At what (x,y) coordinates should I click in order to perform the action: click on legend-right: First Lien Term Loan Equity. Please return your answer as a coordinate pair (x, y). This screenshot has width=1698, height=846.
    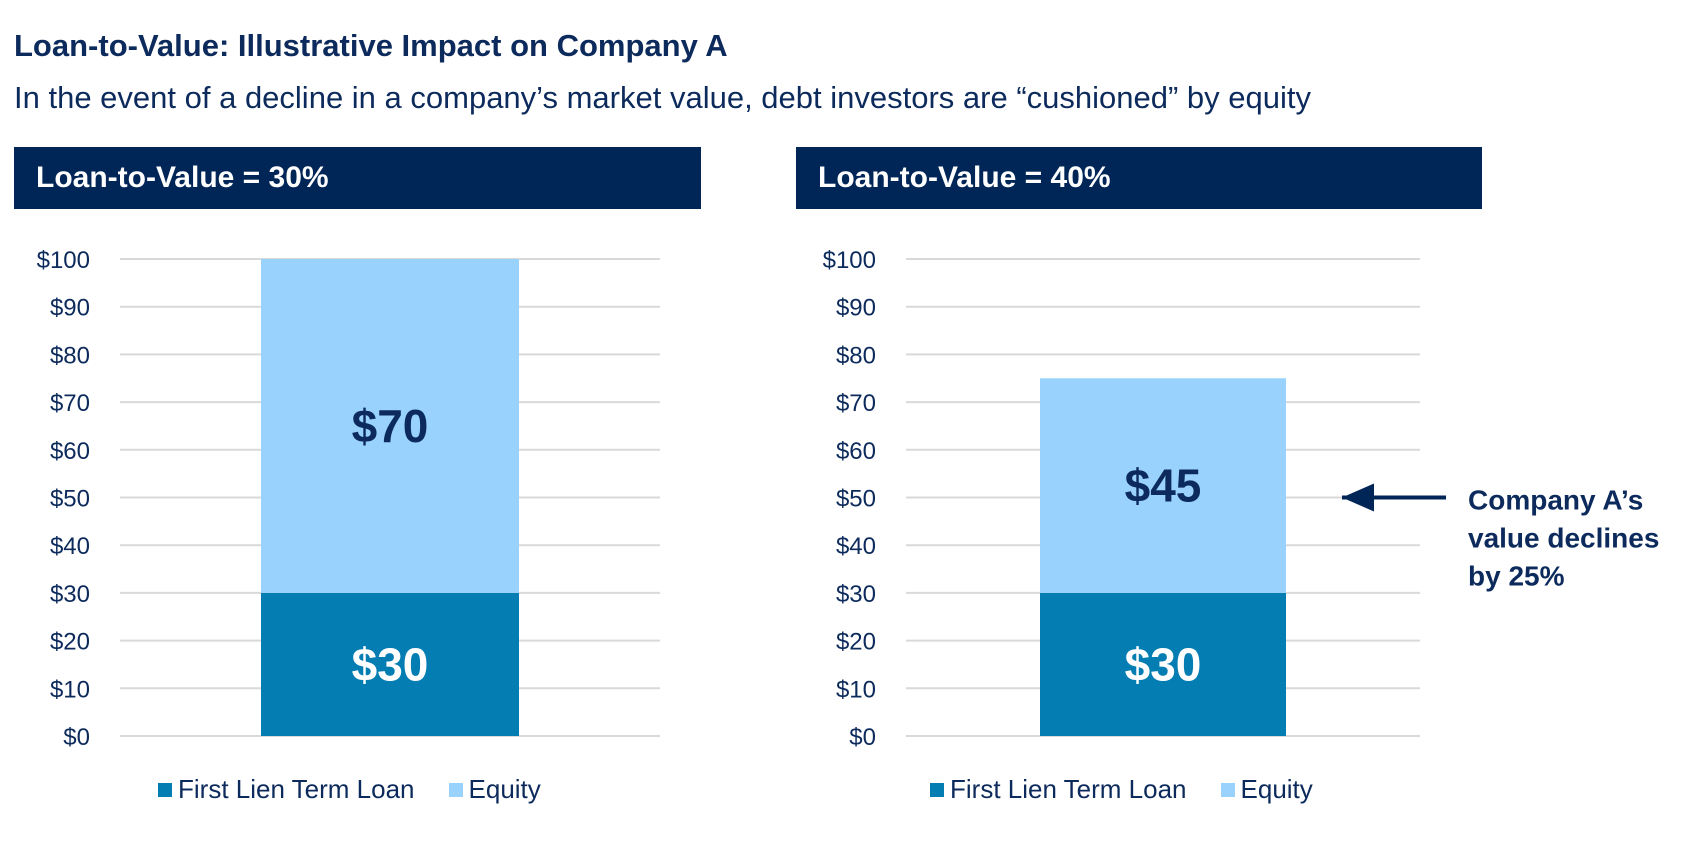
    Looking at the image, I should click on (1138, 789).